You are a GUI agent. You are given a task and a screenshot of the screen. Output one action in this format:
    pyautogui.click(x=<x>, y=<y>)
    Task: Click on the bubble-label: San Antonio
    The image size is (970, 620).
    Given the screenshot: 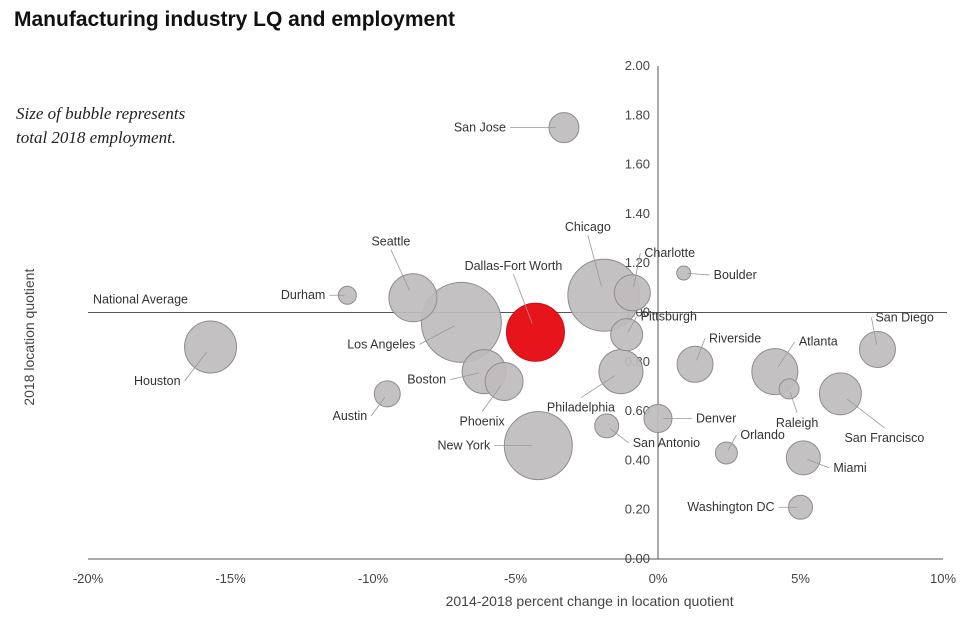 What is the action you would take?
    pyautogui.click(x=666, y=443)
    